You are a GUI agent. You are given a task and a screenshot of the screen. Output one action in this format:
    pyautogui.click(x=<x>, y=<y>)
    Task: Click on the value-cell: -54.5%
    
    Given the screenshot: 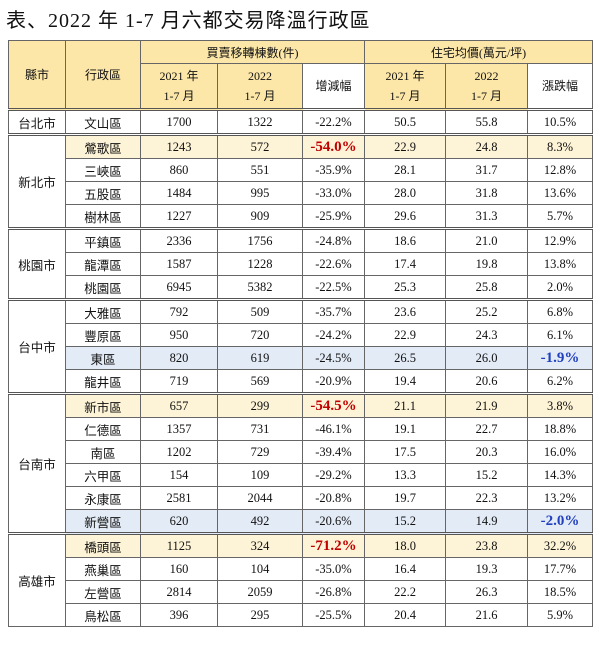 What is the action you would take?
    pyautogui.click(x=333, y=405)
    